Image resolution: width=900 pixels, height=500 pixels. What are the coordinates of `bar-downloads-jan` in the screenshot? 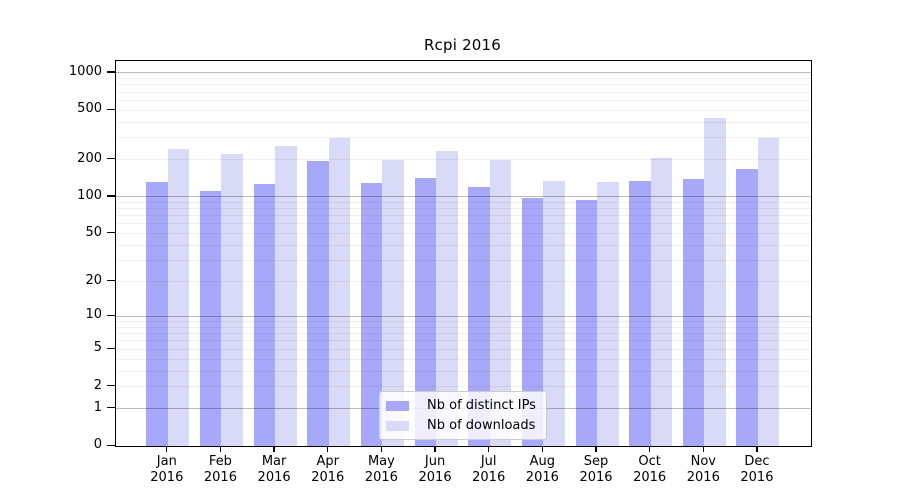 It's located at (178, 297).